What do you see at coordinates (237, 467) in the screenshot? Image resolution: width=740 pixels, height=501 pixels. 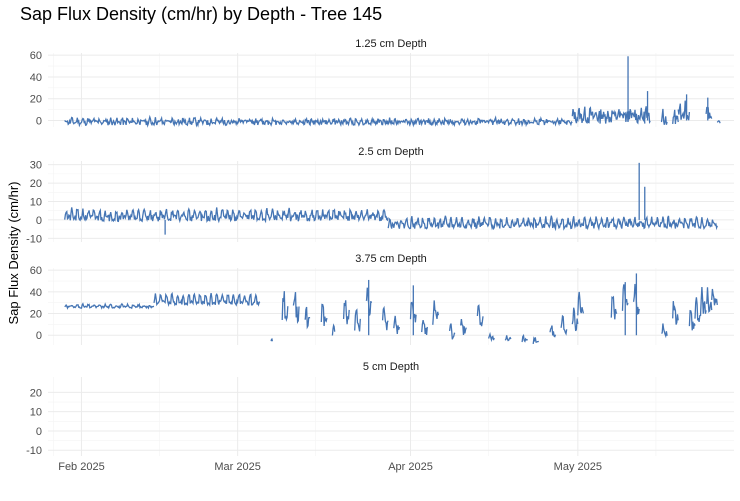 I see `x-tick-label: Mar 2025` at bounding box center [237, 467].